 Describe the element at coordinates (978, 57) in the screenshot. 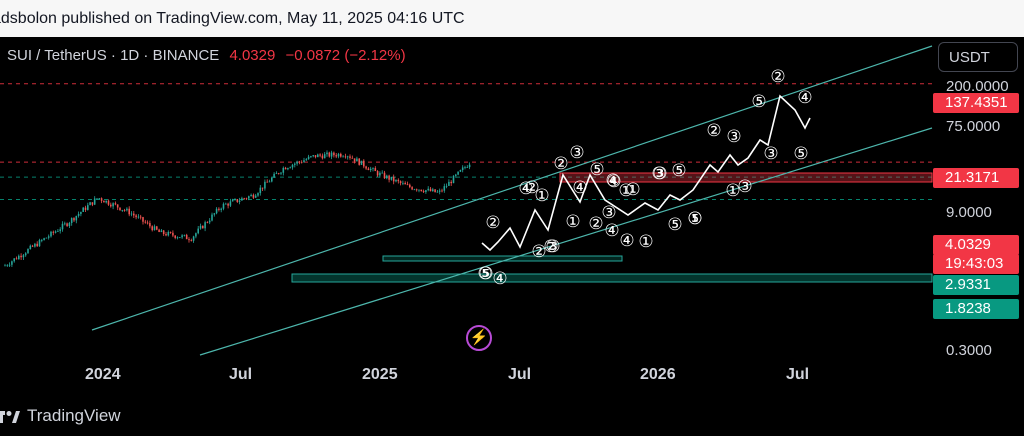

I see `currency-button: USDT` at that location.